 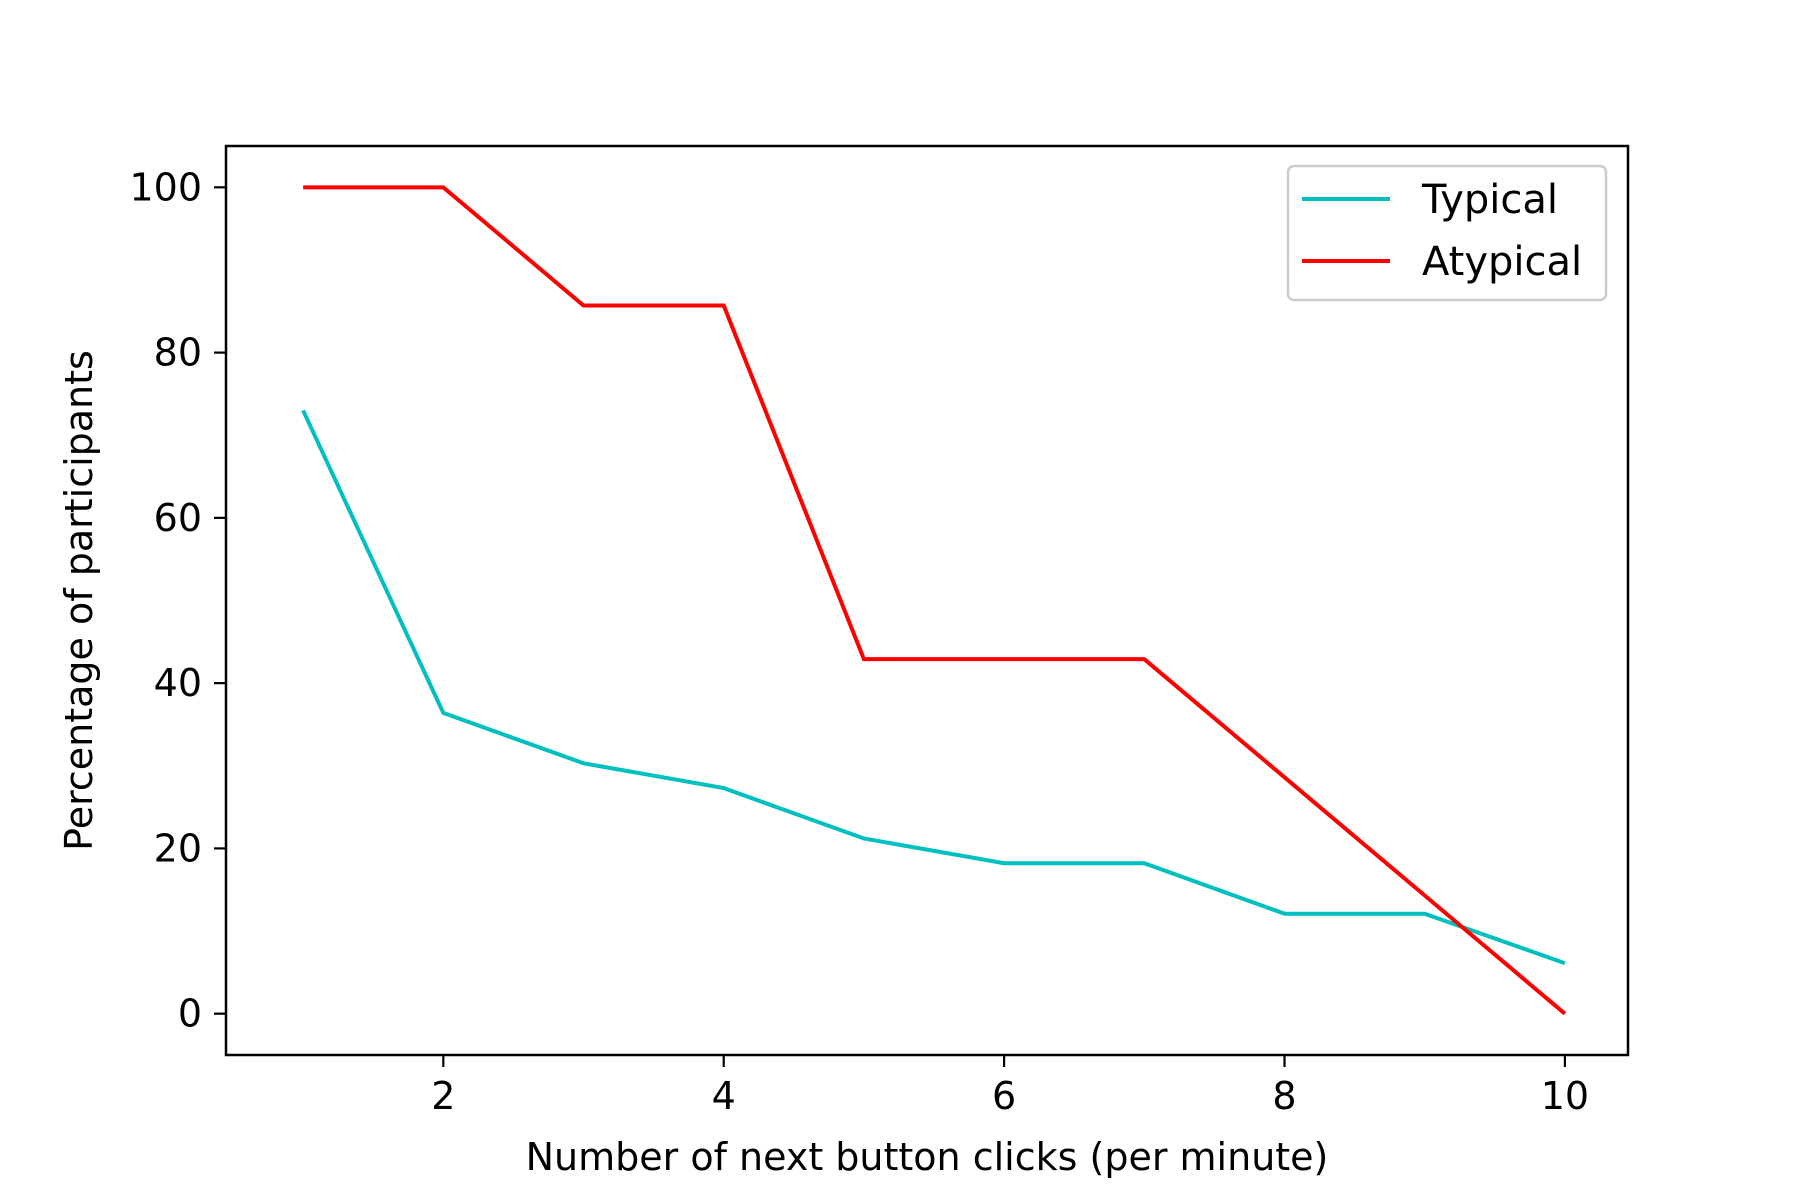 What do you see at coordinates (1004, 1096) in the screenshot?
I see `x-tick-label: 6` at bounding box center [1004, 1096].